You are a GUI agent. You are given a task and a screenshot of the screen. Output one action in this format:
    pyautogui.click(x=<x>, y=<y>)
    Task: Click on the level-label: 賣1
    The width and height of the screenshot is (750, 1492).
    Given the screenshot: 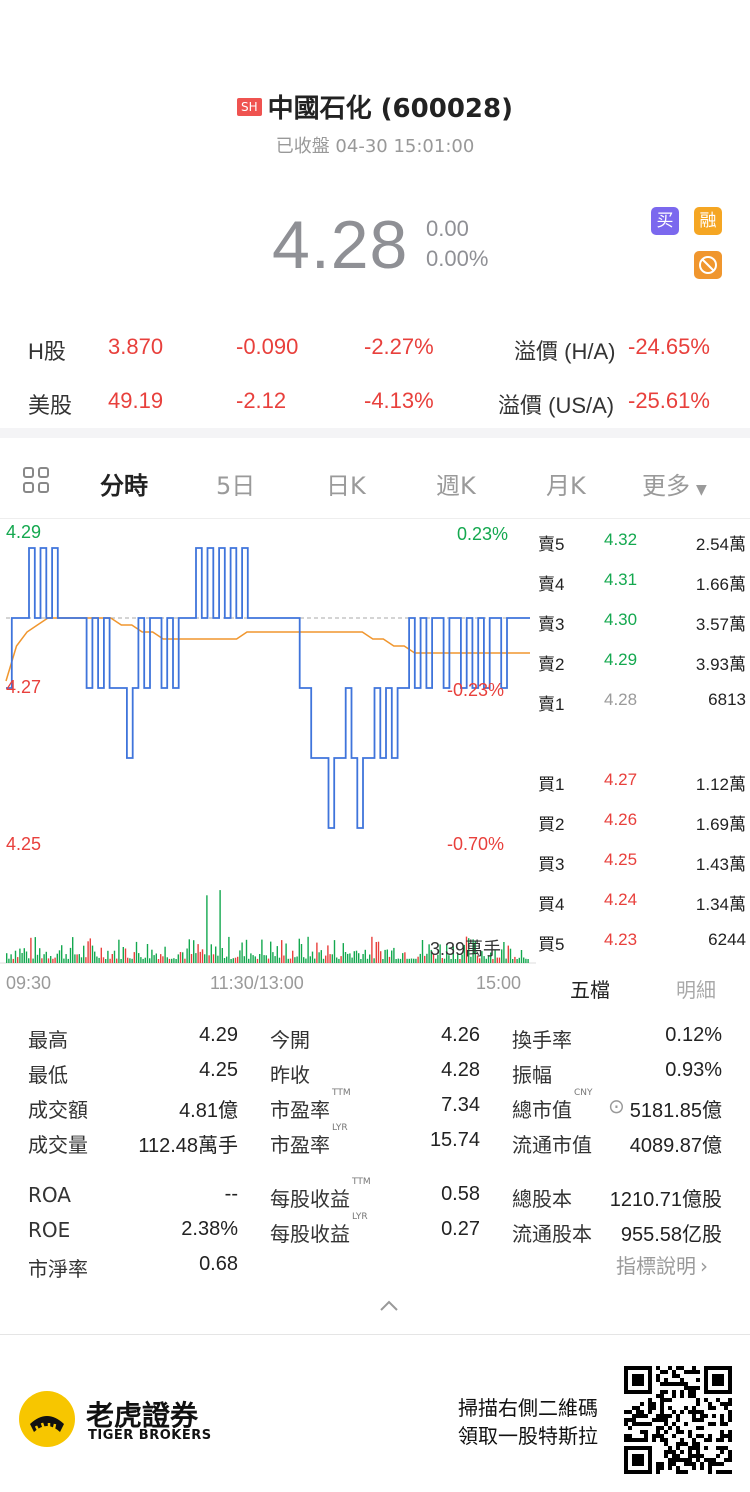 What is the action you would take?
    pyautogui.click(x=551, y=704)
    